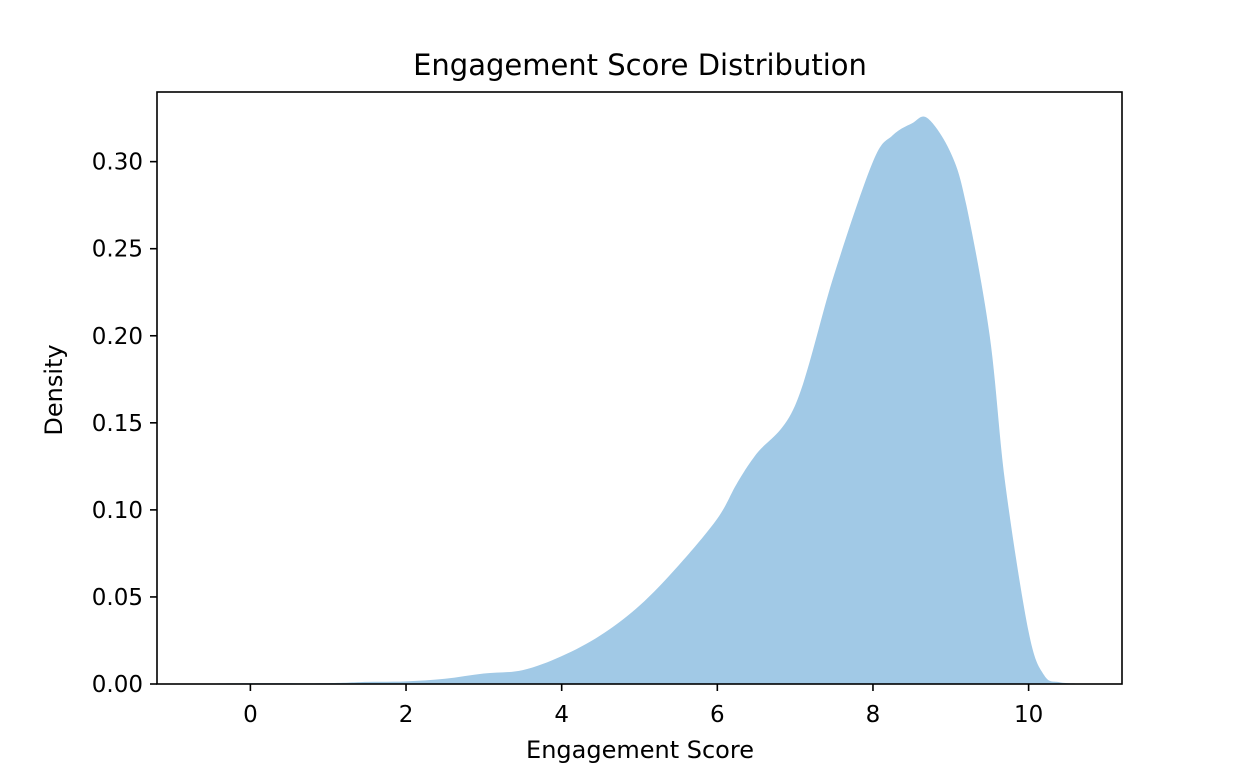  I want to click on y-tick-label: 0.30, so click(117, 163).